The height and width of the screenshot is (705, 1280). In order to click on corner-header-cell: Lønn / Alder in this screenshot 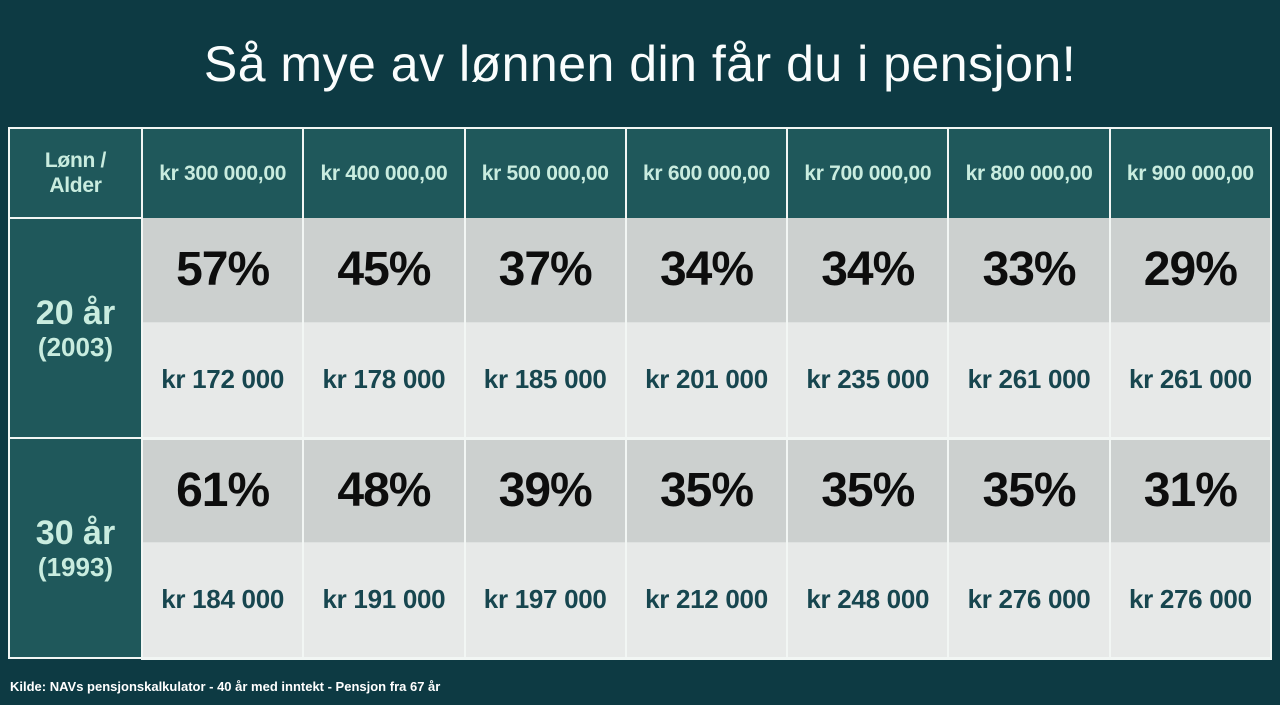, I will do `click(75, 173)`.